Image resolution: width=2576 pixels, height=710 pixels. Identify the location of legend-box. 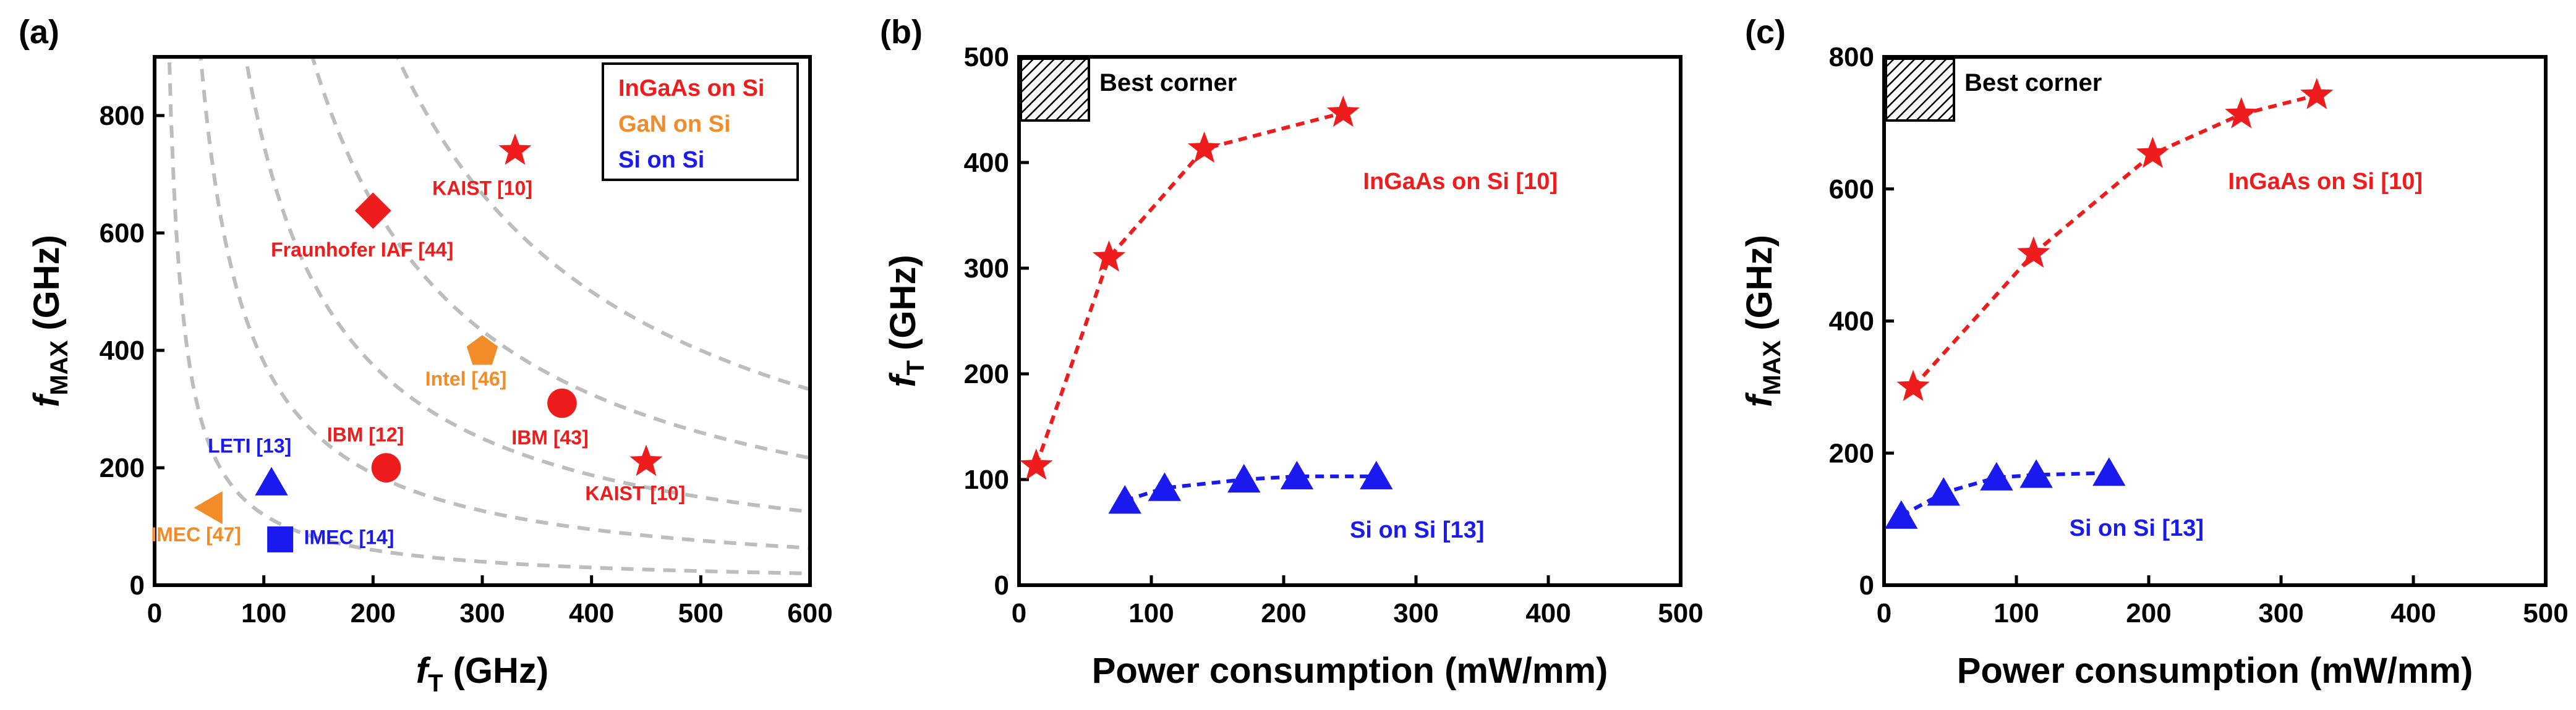
(700, 122).